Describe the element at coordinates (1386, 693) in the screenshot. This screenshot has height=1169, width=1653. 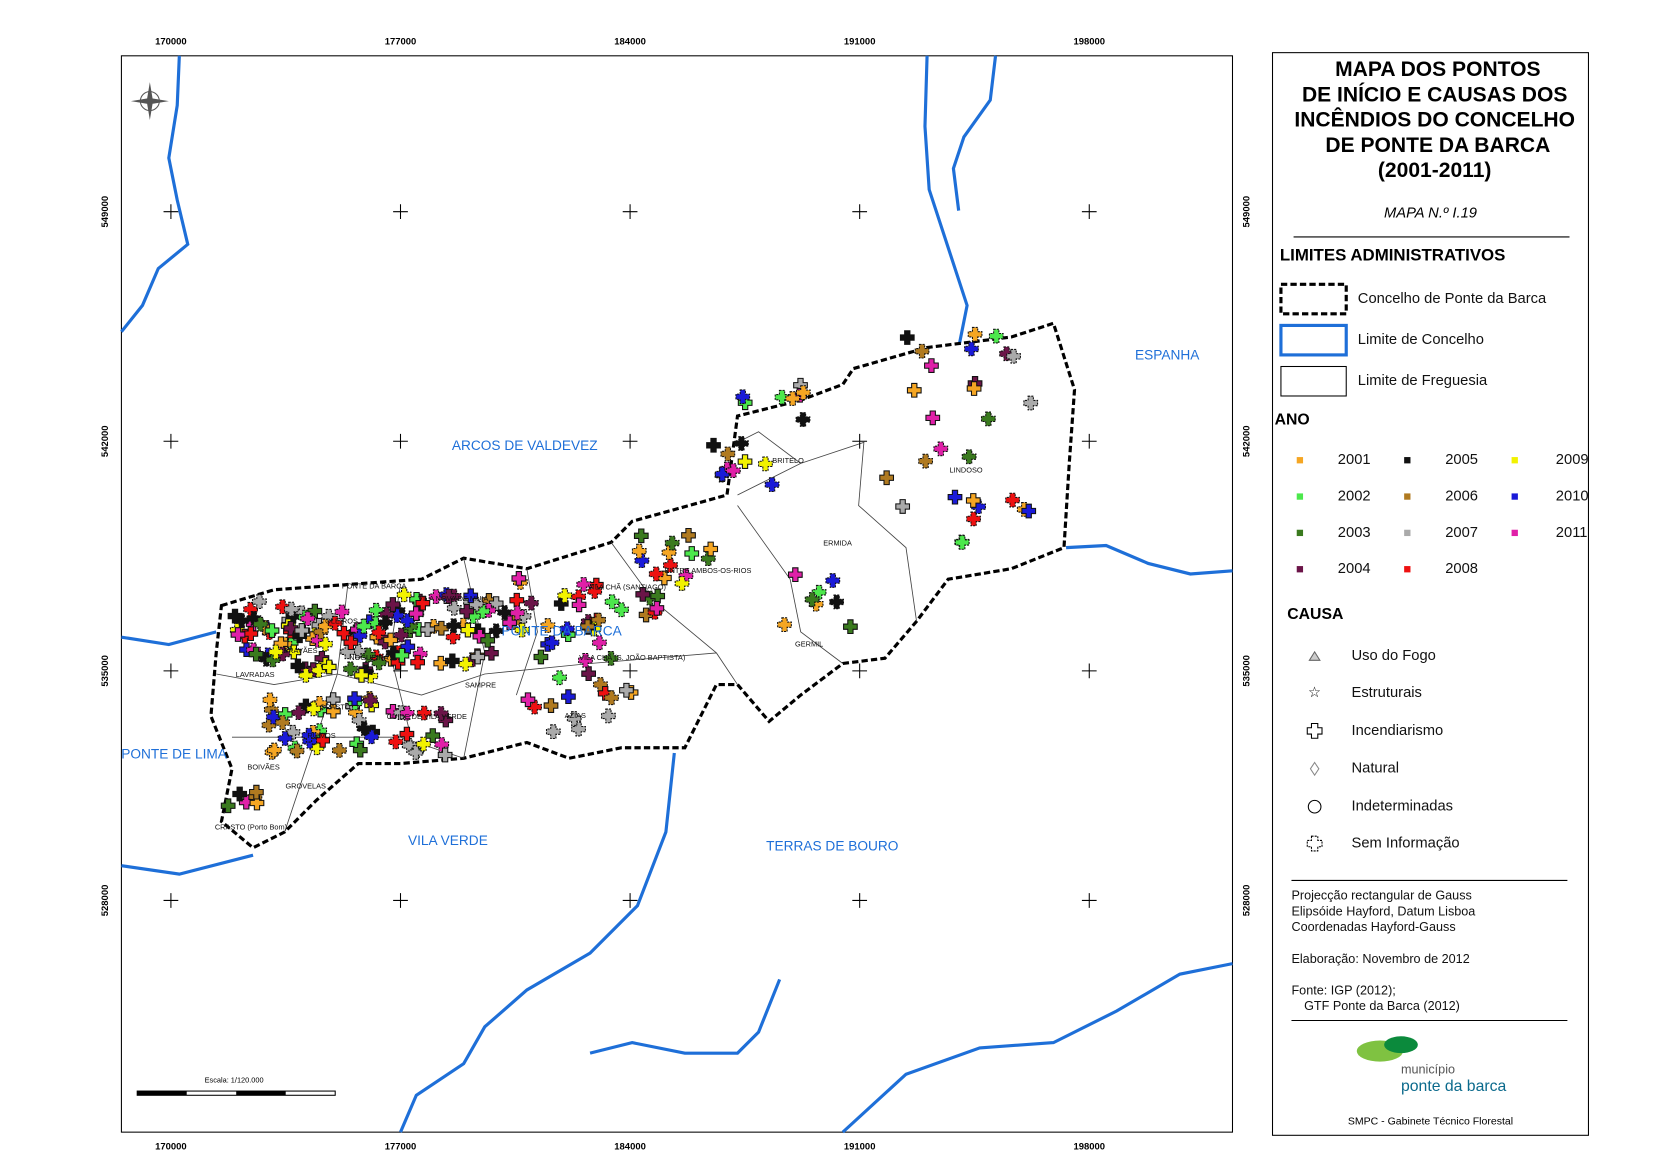
I see `legend-label: Estruturais` at that location.